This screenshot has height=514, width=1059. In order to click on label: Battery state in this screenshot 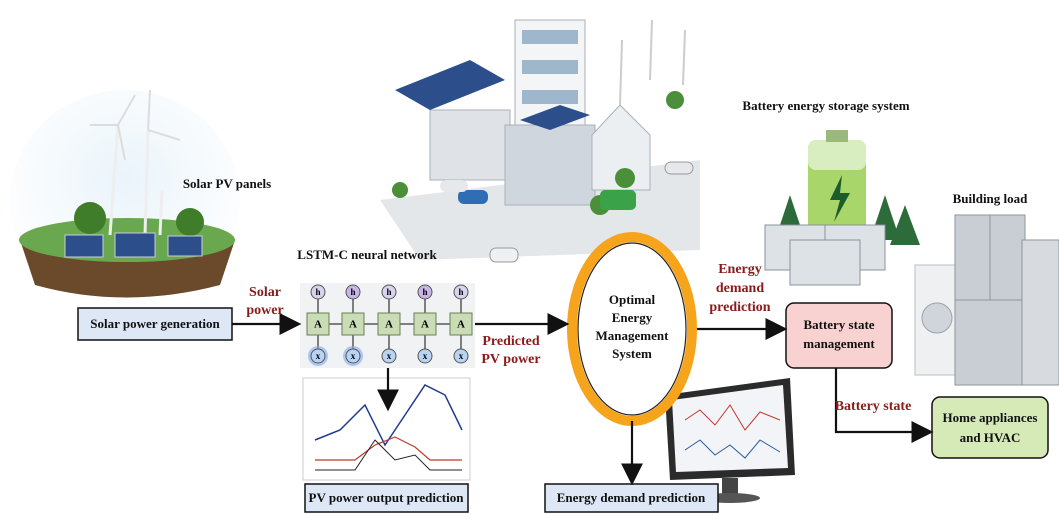, I will do `click(873, 406)`.